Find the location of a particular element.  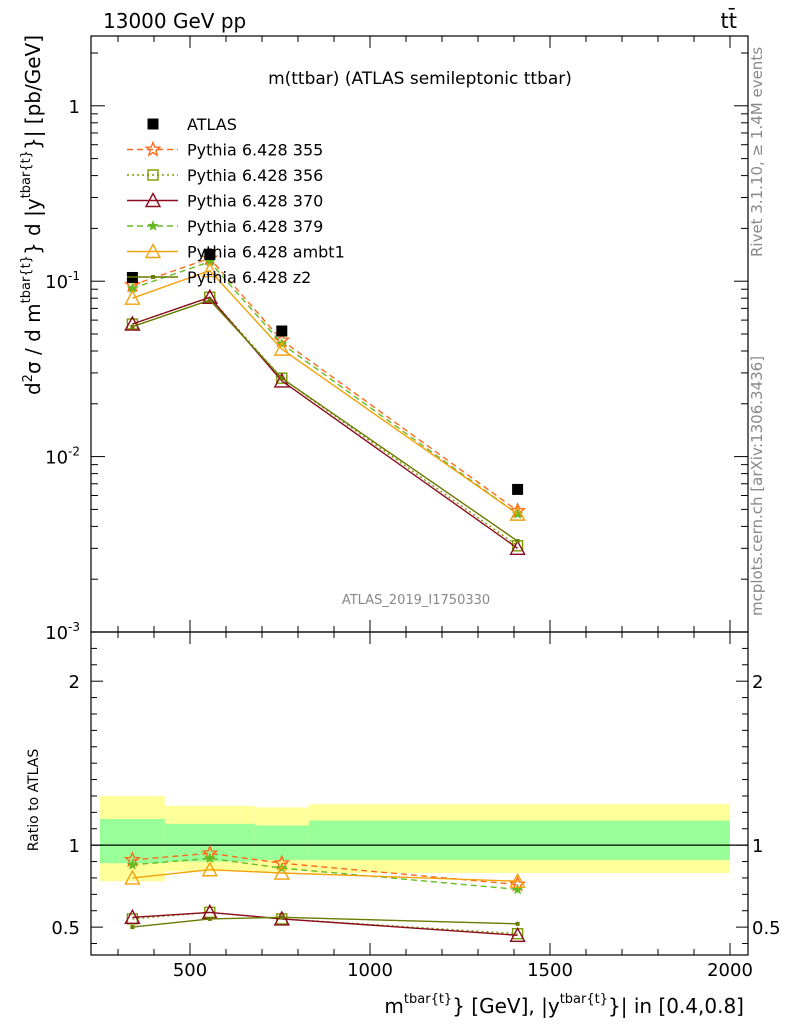

legend-label: Pythia 6.428 370 is located at coordinates (255, 201).